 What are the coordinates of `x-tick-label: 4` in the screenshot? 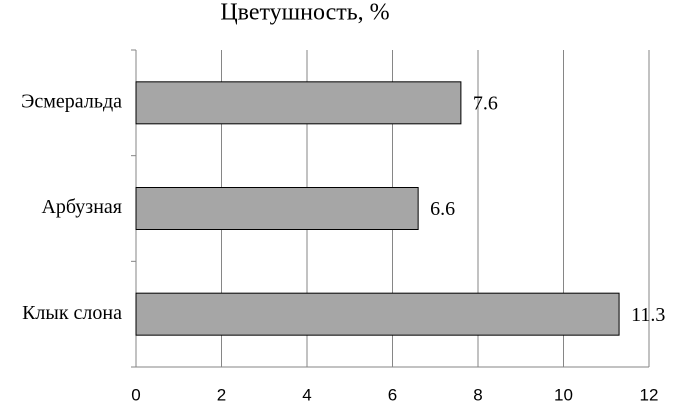 It's located at (306, 394).